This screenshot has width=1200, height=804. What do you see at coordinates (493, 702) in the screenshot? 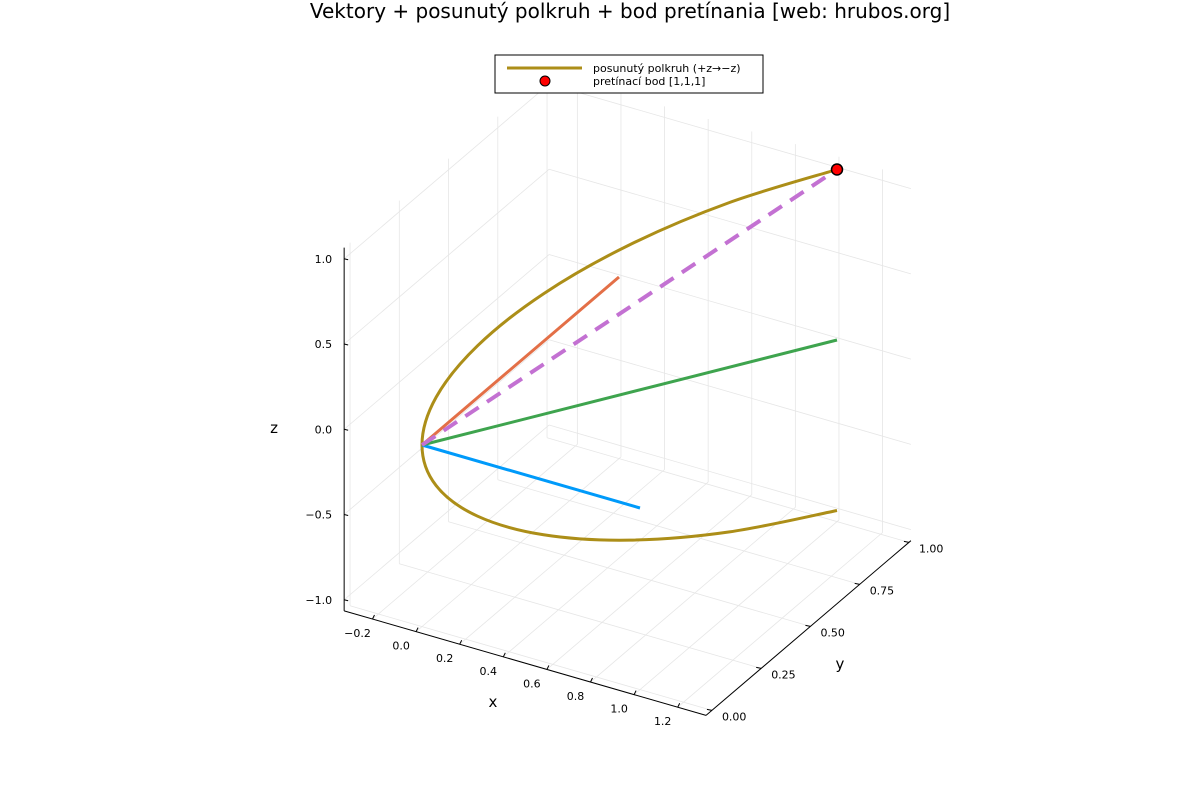
I see `x-axis-label: x` at bounding box center [493, 702].